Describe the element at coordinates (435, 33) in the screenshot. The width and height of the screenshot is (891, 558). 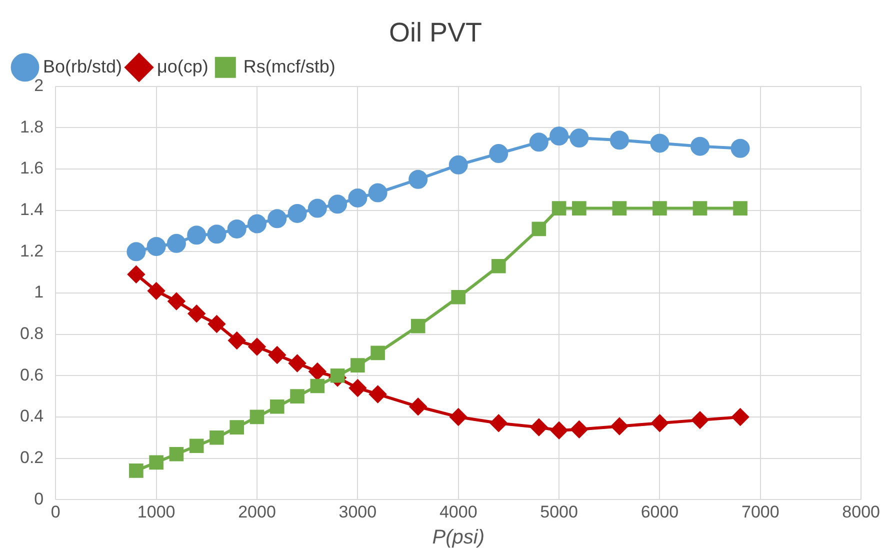
I see `chart-title: Oil PVT` at that location.